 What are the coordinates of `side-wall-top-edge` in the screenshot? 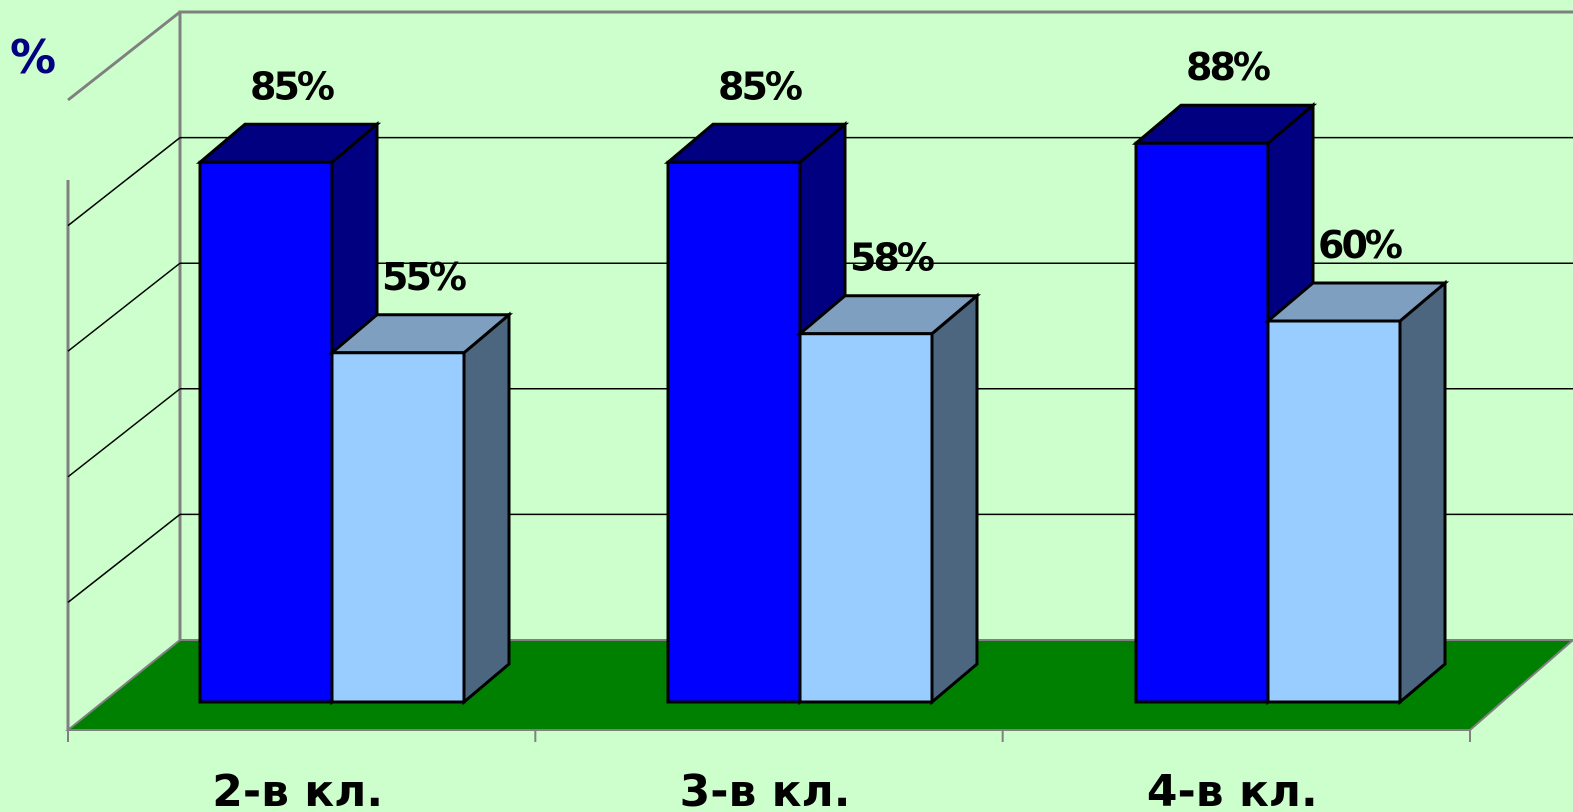 It's located at (124, 56).